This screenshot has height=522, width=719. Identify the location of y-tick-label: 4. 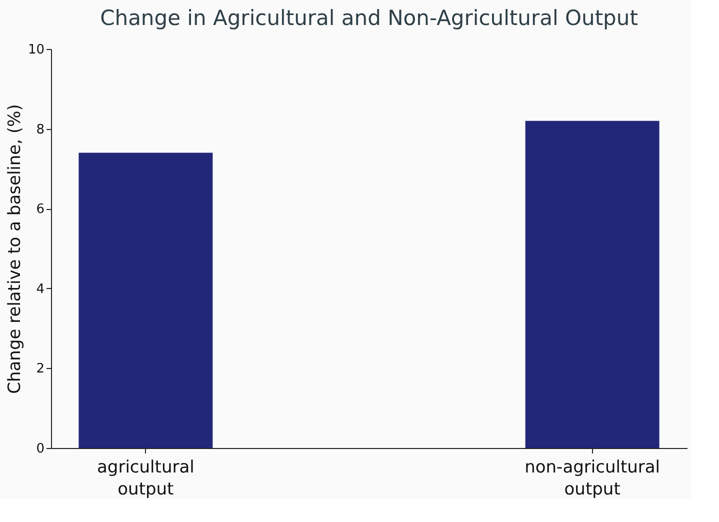
(40, 289).